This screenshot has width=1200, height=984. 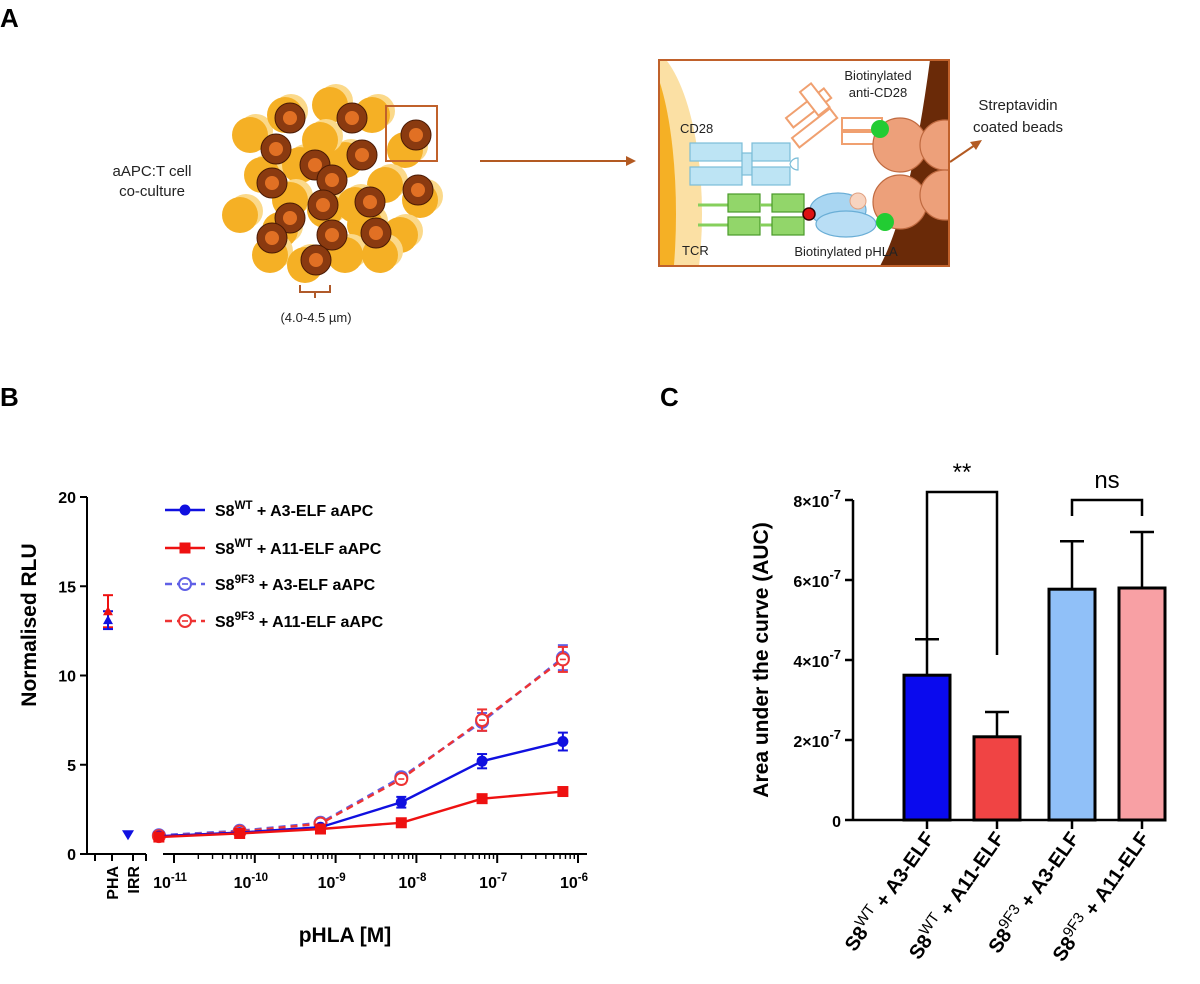 I want to click on panel-letter-c: C, so click(x=669, y=397).